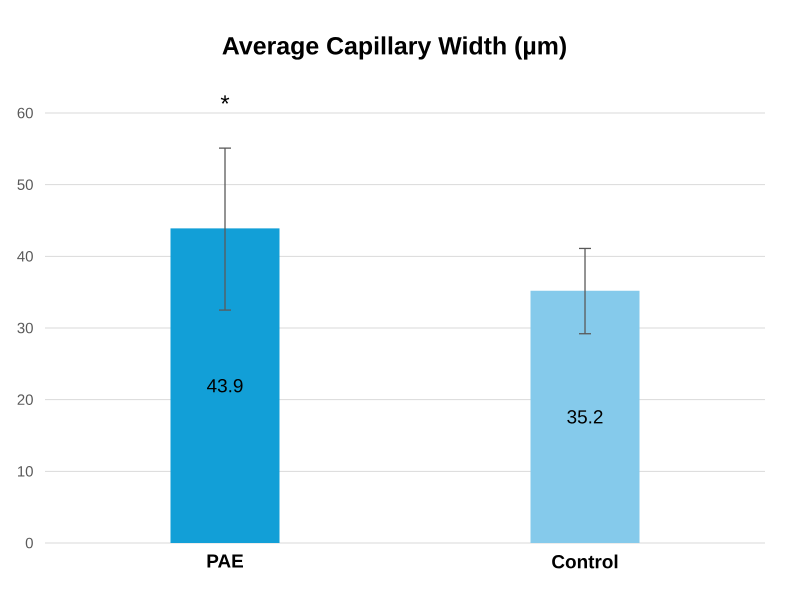  I want to click on data-label: 35.2, so click(584, 417).